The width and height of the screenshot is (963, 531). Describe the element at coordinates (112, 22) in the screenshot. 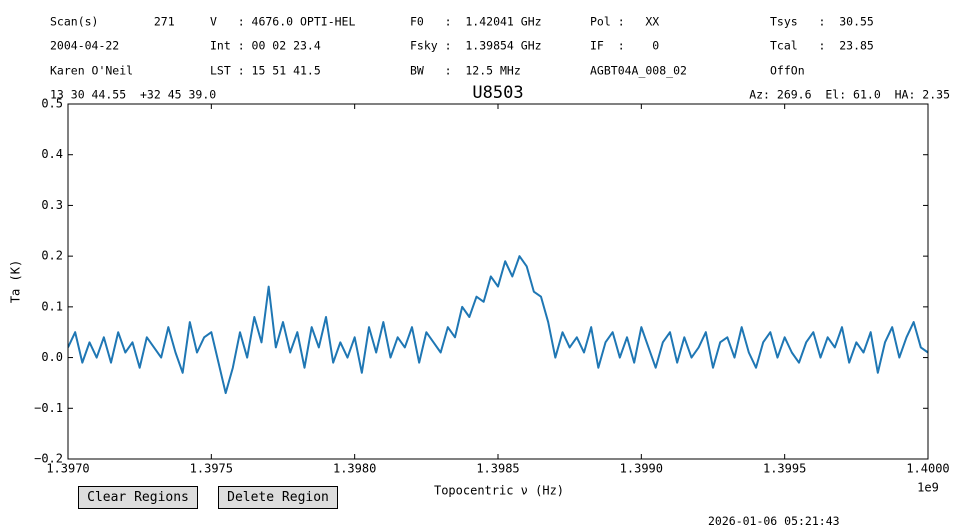

I see `header-field: Scan(s) 271` at that location.